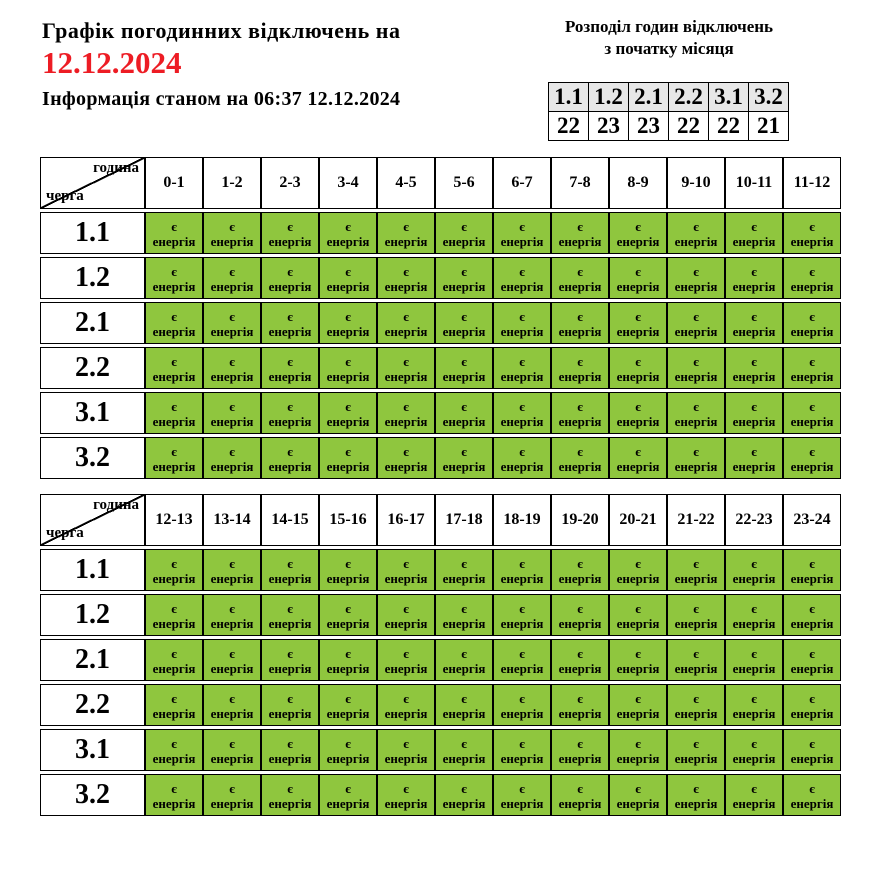 This screenshot has width=880, height=880. Describe the element at coordinates (221, 30) in the screenshot. I see `page-title: Графік погодинних відключень на` at that location.